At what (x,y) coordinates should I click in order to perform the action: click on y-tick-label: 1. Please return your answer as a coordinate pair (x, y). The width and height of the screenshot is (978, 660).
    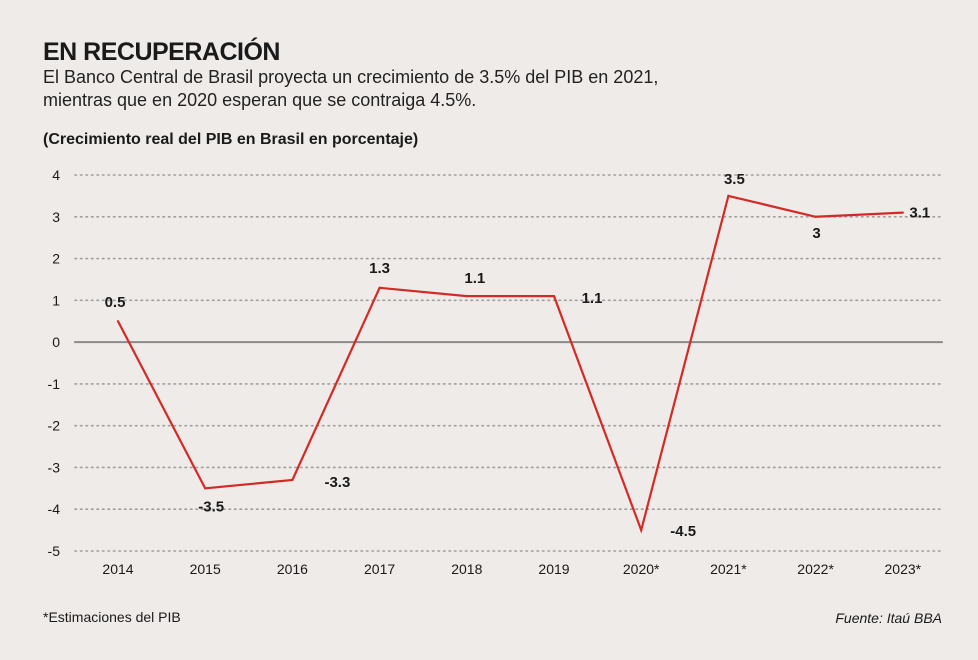
    Looking at the image, I should click on (56, 300).